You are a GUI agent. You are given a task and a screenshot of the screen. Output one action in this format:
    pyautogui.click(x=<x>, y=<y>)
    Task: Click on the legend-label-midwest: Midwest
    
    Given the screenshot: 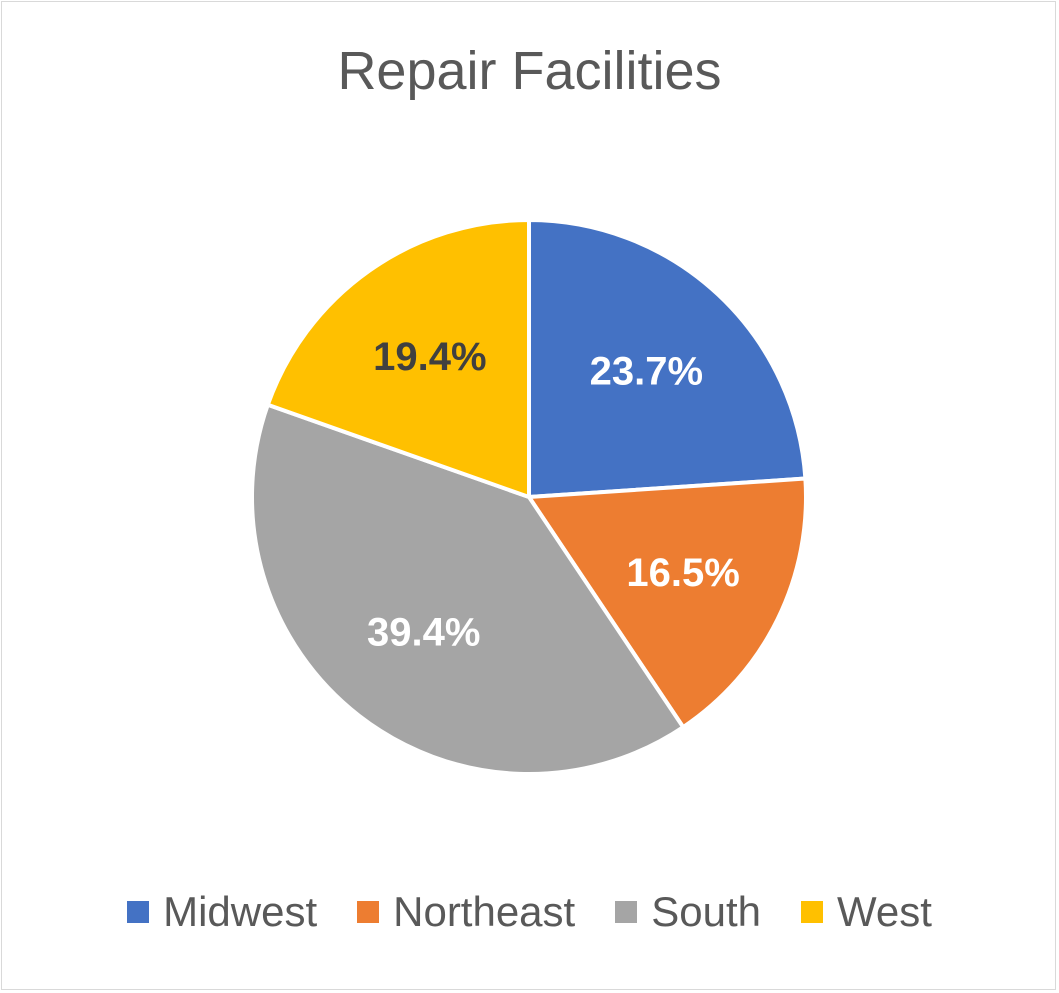 What is the action you would take?
    pyautogui.click(x=240, y=911)
    